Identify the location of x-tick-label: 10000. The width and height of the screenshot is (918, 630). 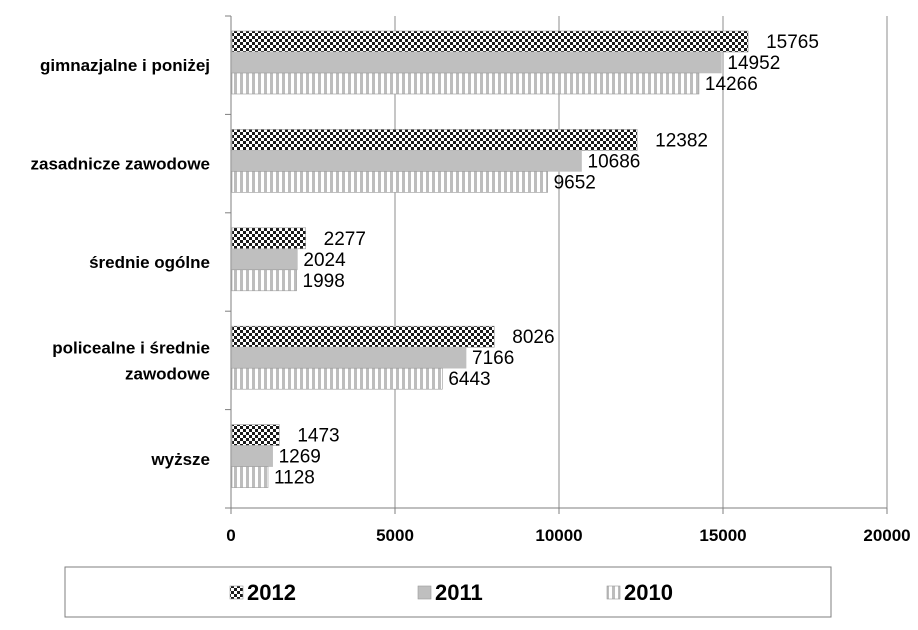
(558, 535).